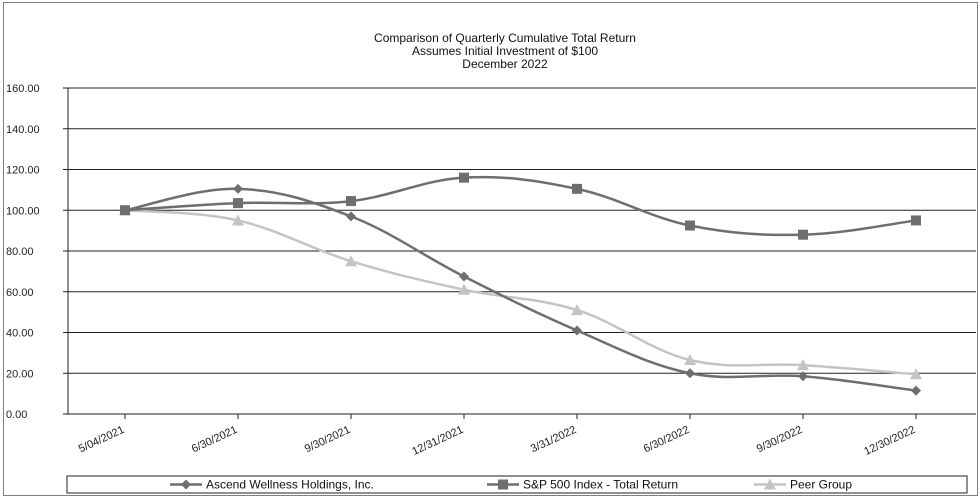 This screenshot has width=980, height=500. I want to click on legend-label: Ascend Wellness Holdings, Inc., so click(290, 485).